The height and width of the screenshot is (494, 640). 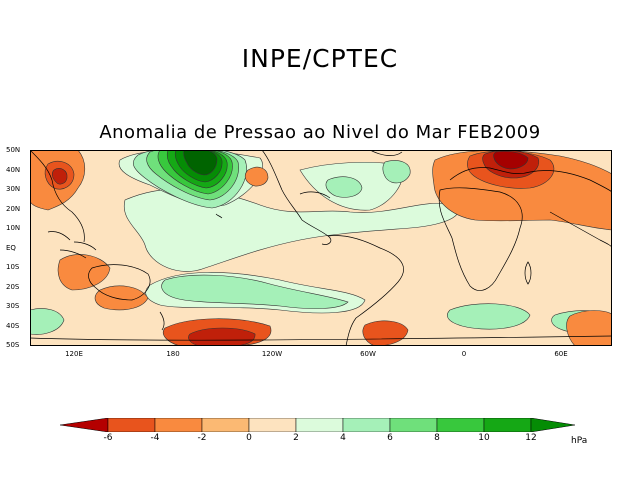 What do you see at coordinates (385, 333) in the screenshot?
I see `south-america-negative-low` at bounding box center [385, 333].